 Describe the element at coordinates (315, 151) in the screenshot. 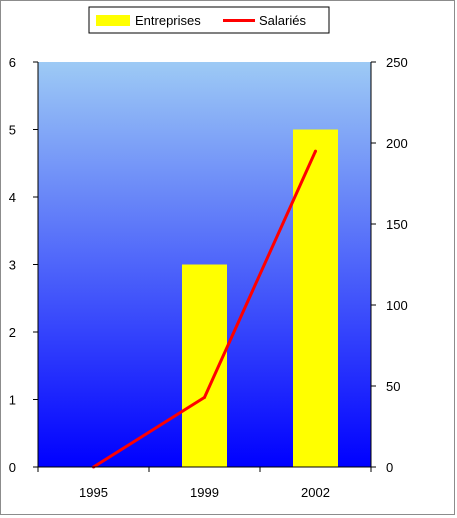

I see `point-salaries-2002` at that location.